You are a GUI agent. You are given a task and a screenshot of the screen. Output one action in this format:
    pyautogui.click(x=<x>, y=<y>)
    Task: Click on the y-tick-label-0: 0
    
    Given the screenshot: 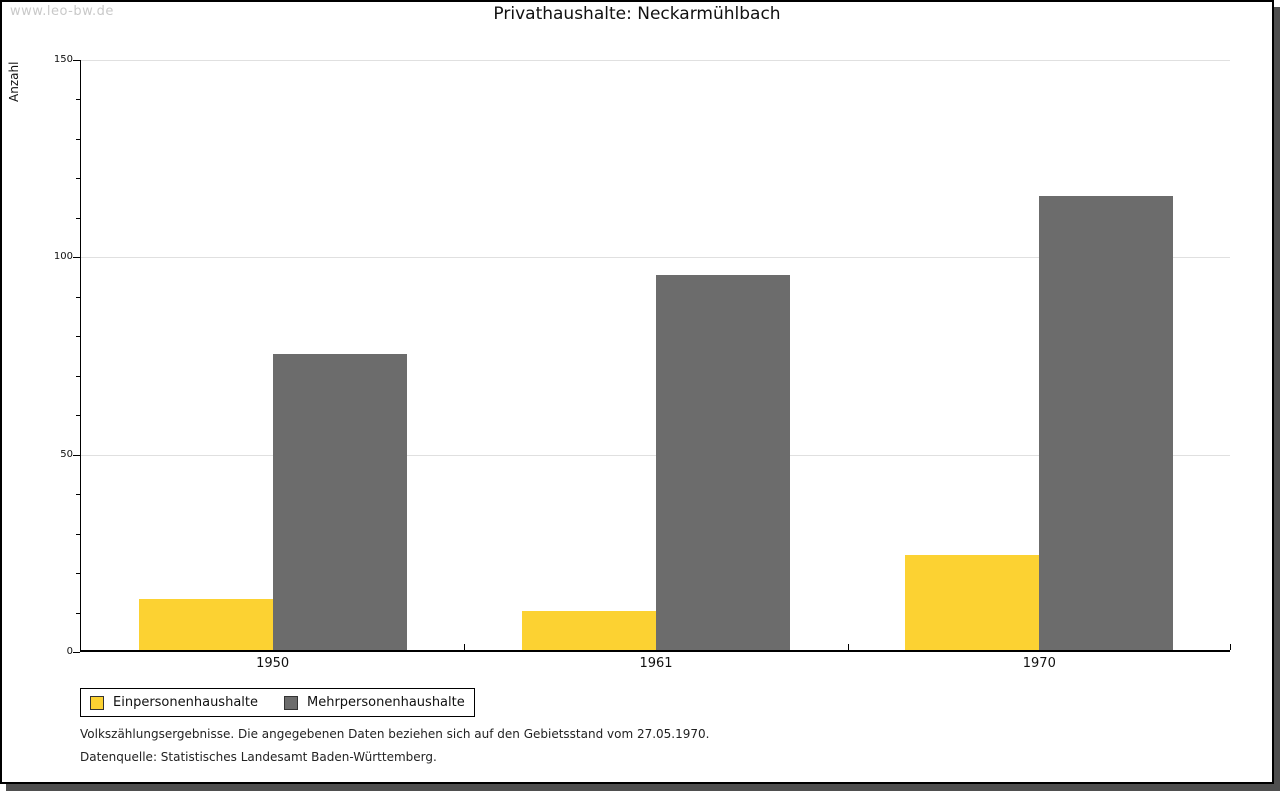 What is the action you would take?
    pyautogui.click(x=69, y=651)
    